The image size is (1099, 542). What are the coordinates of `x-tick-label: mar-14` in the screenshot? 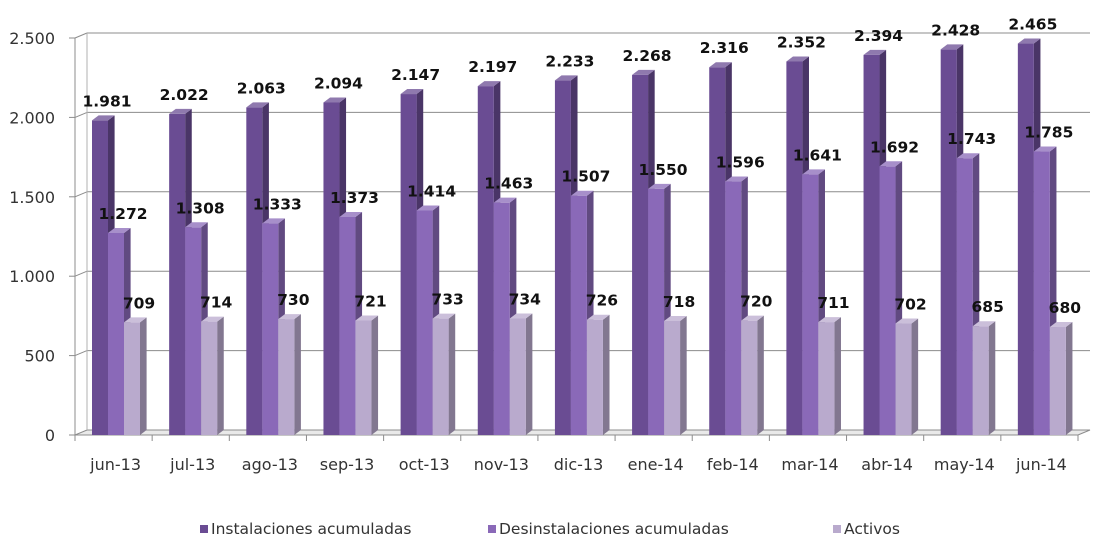 It's located at (809, 464).